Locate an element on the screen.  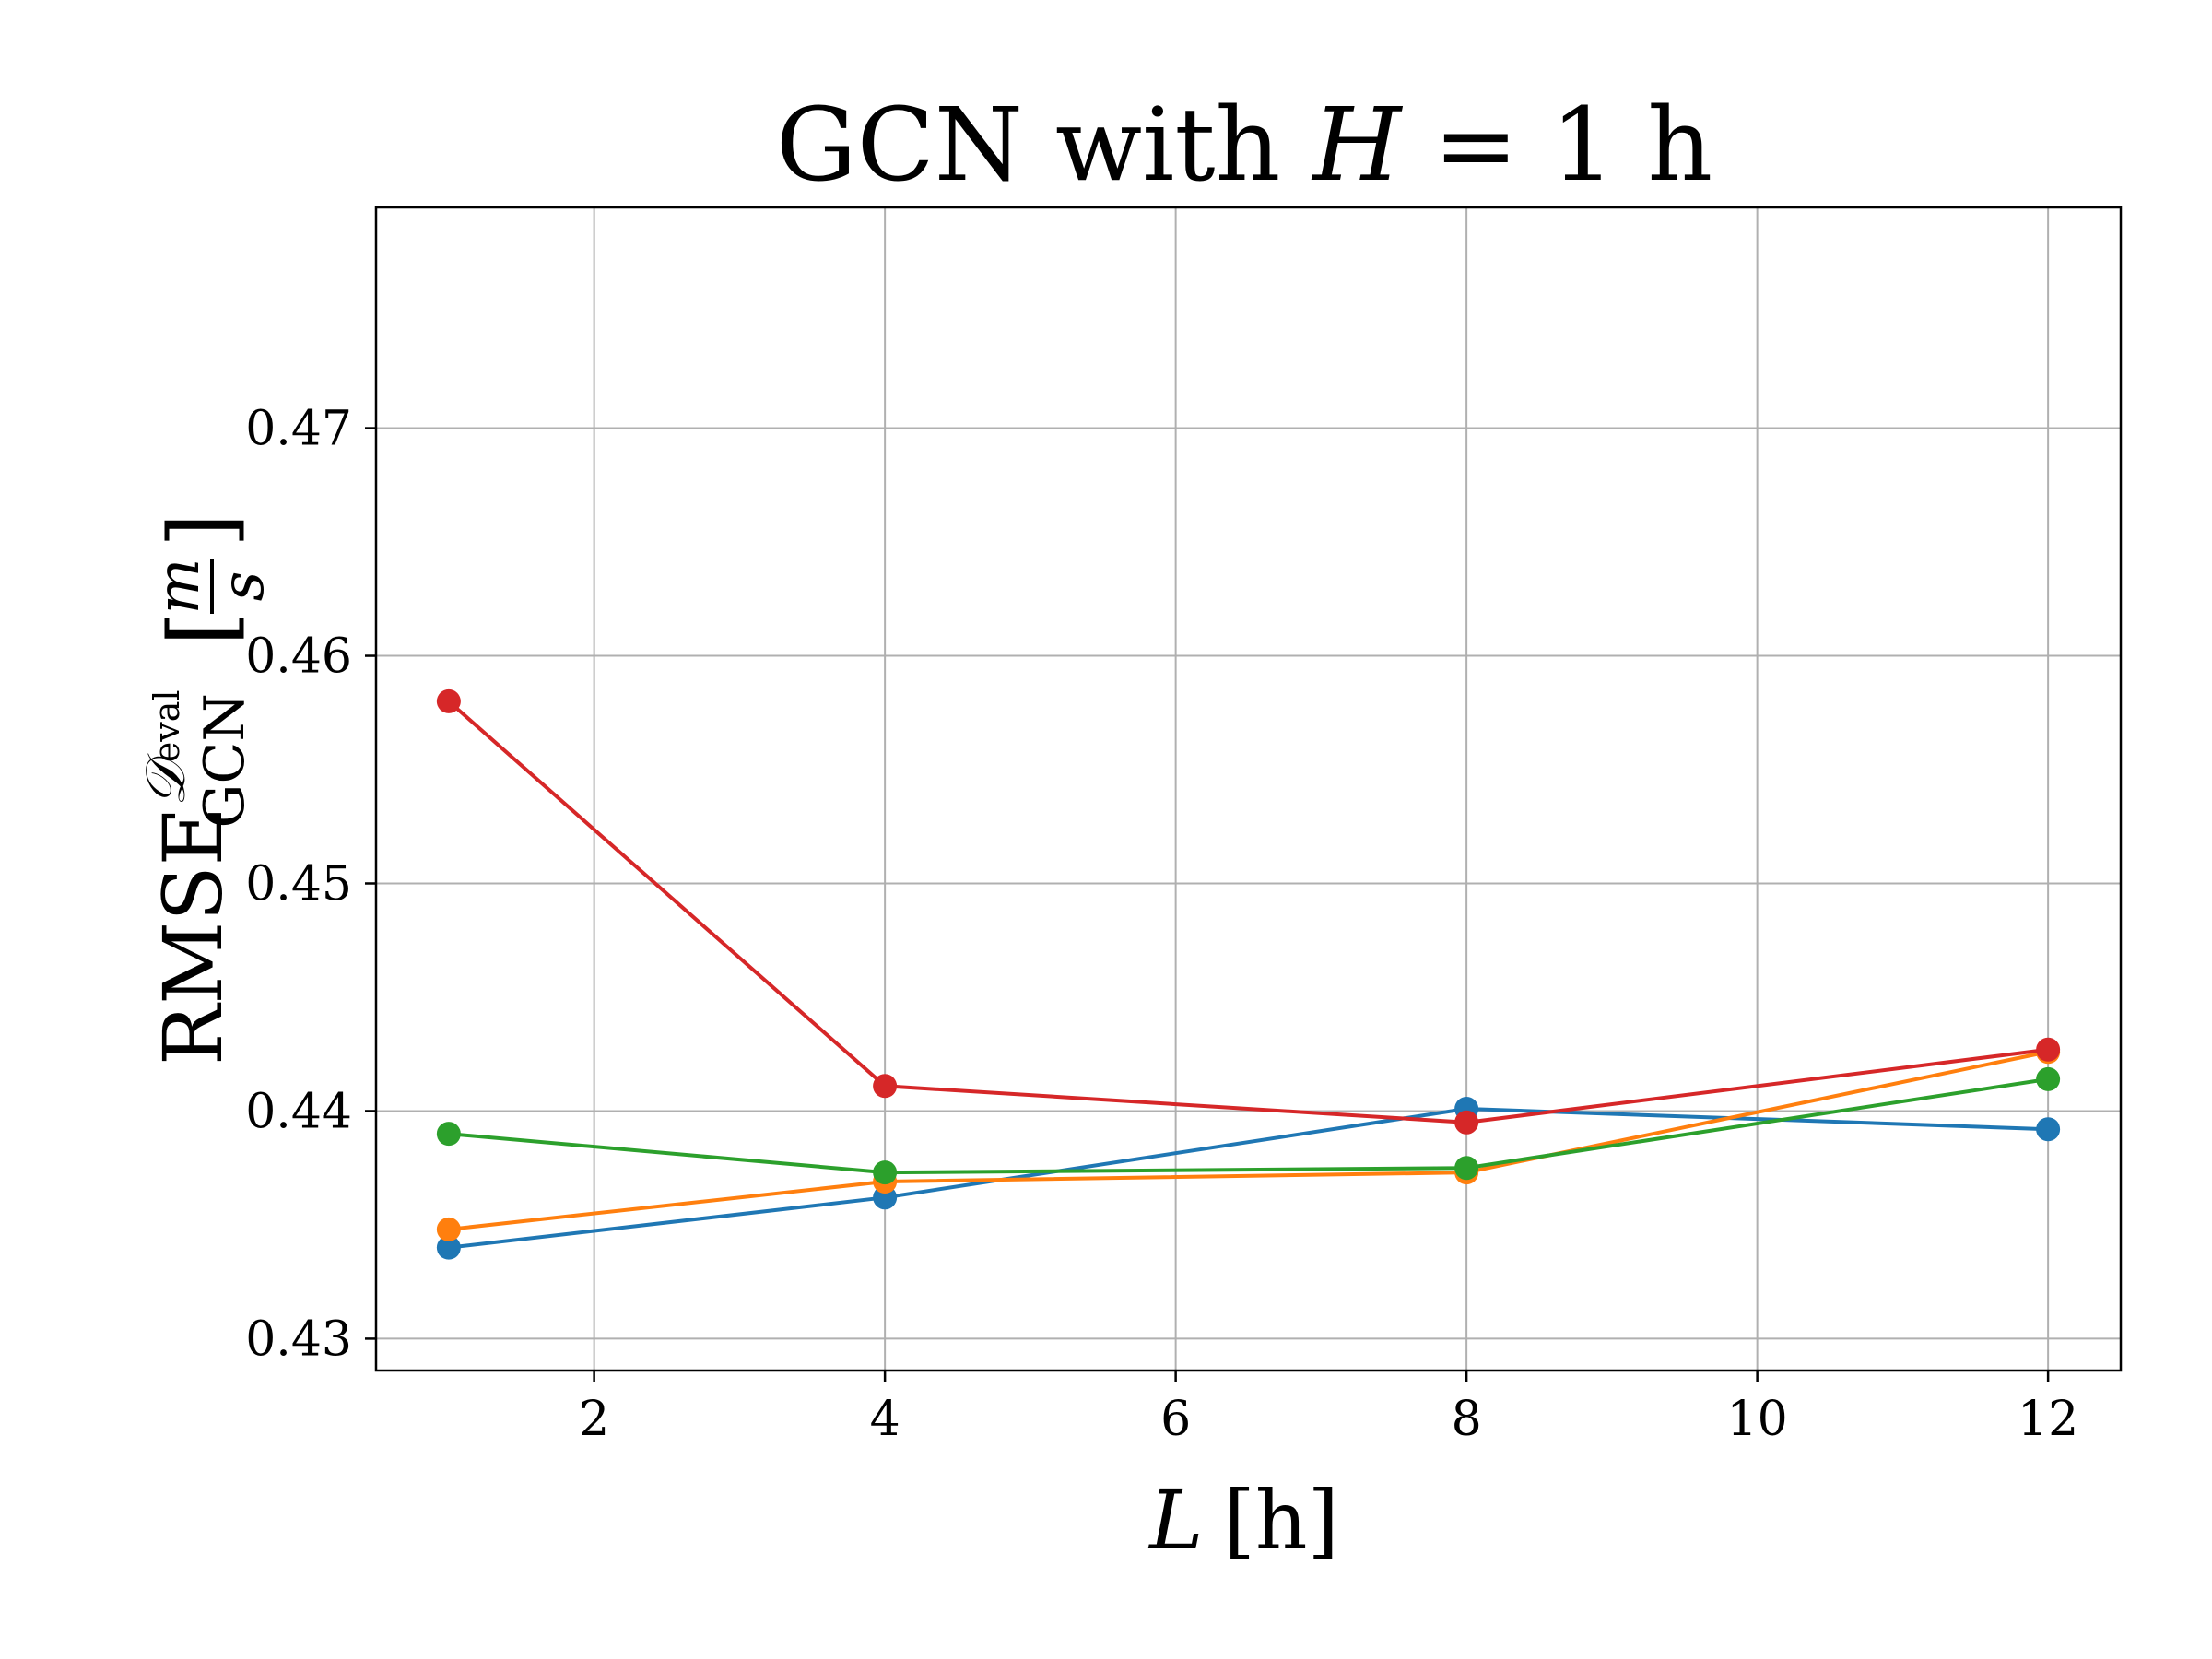
y-axis-title: RMSE𝒟eval GCN [ m s ] is located at coordinates (205, 789).